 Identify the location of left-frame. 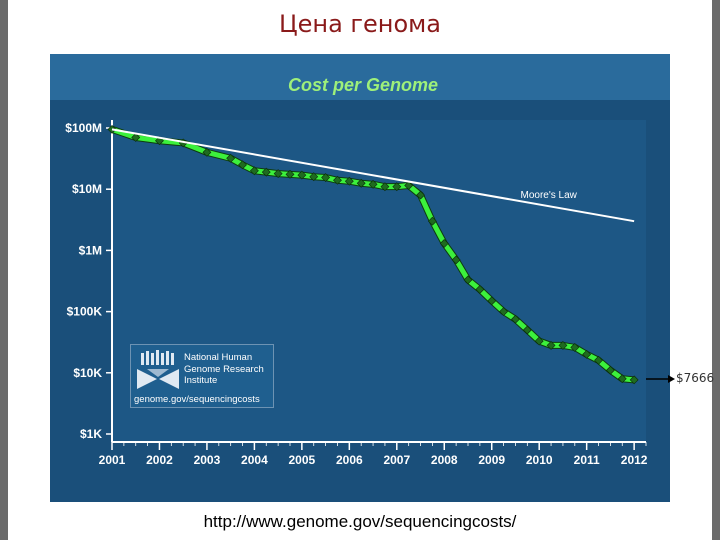
(4, 270).